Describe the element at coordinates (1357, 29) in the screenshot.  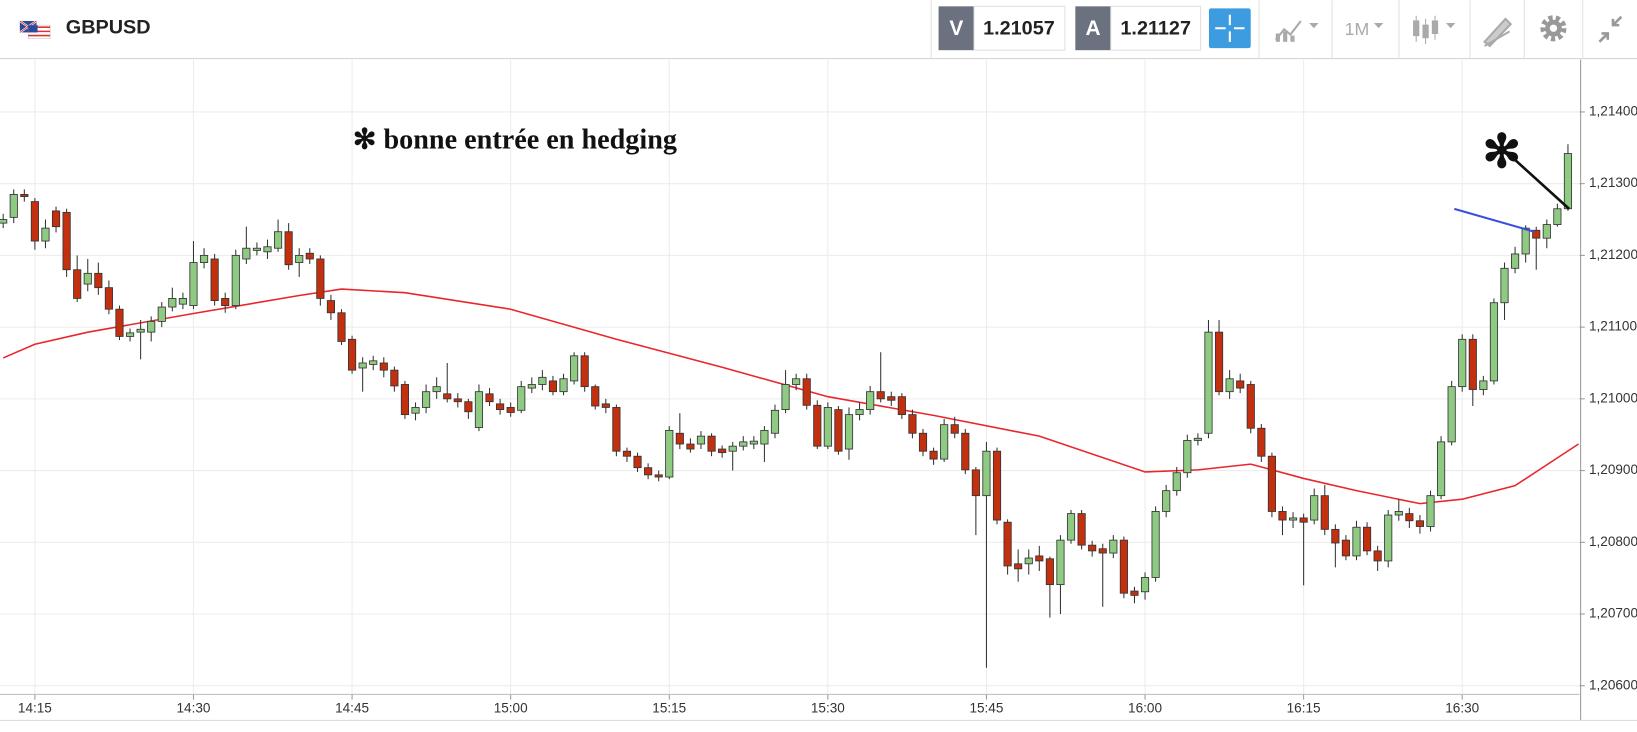
I see `timeframe: 1M` at that location.